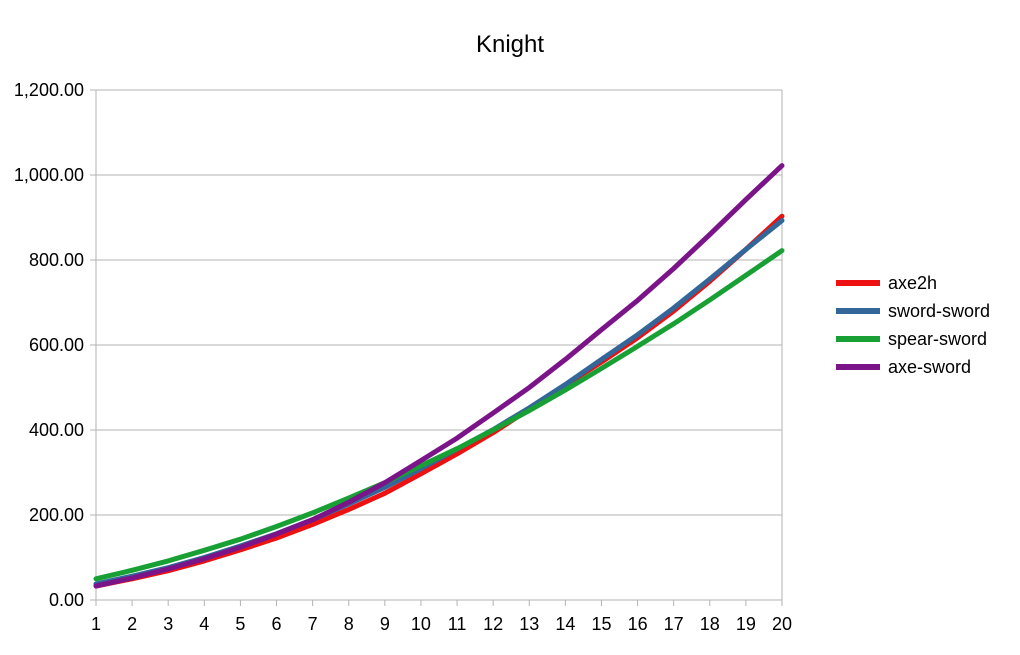 This screenshot has width=1020, height=655. Describe the element at coordinates (510, 44) in the screenshot. I see `chart-title: Knight` at that location.